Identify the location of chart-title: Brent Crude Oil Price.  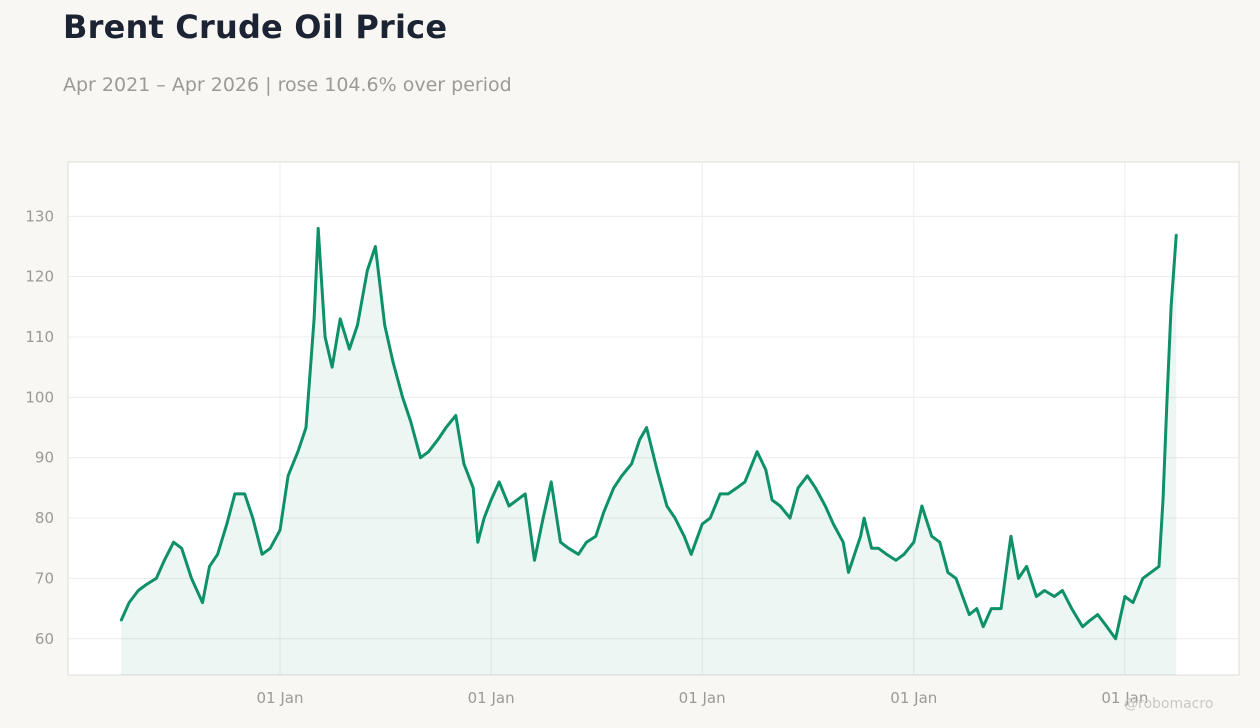
(255, 27).